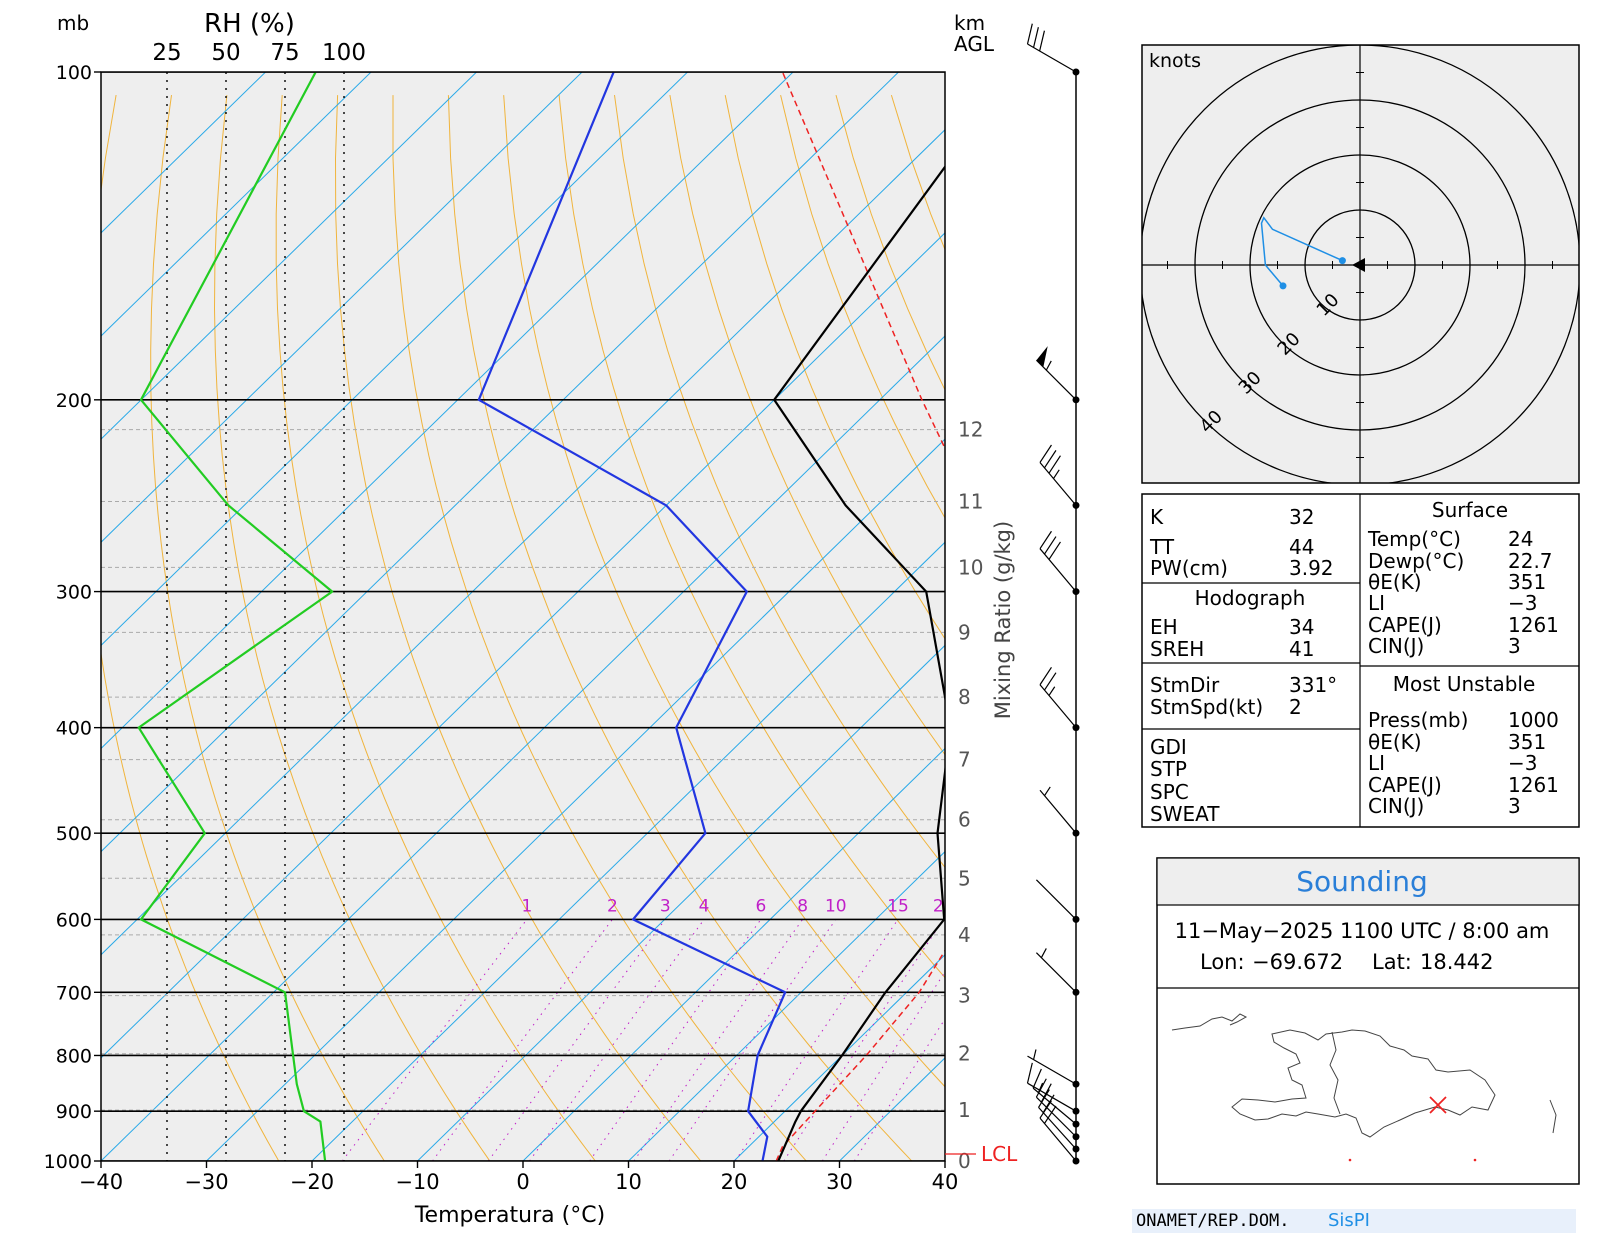 The width and height of the screenshot is (1600, 1236). I want to click on hispaniola-map, so click(1364, 1075).